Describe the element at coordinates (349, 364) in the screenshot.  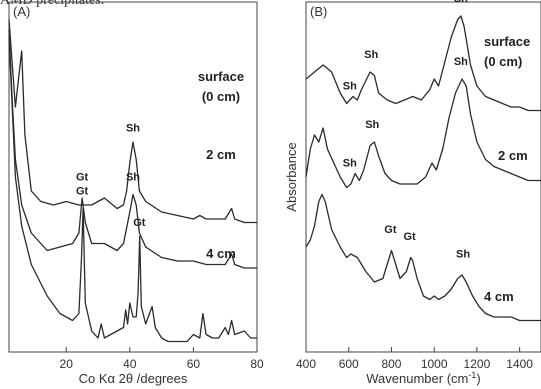
I see `x-tick-label: 600` at that location.